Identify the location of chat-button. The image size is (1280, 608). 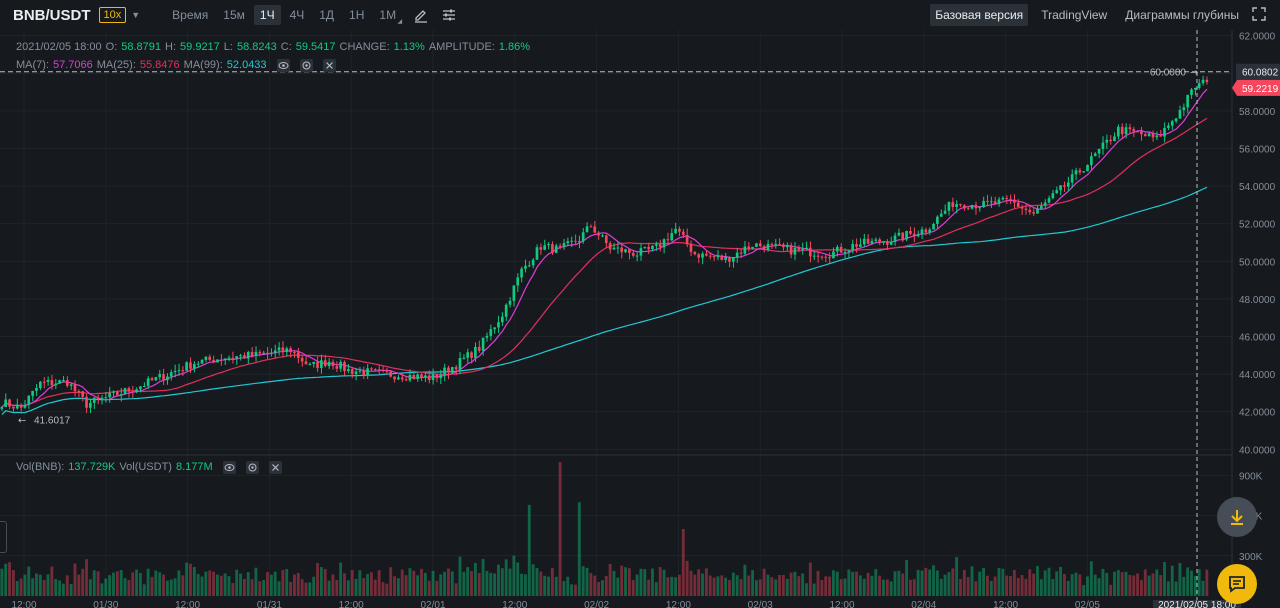
(1237, 584).